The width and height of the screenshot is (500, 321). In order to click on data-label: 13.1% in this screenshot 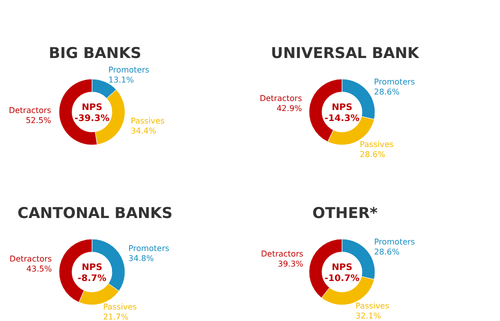, I will do `click(121, 79)`.